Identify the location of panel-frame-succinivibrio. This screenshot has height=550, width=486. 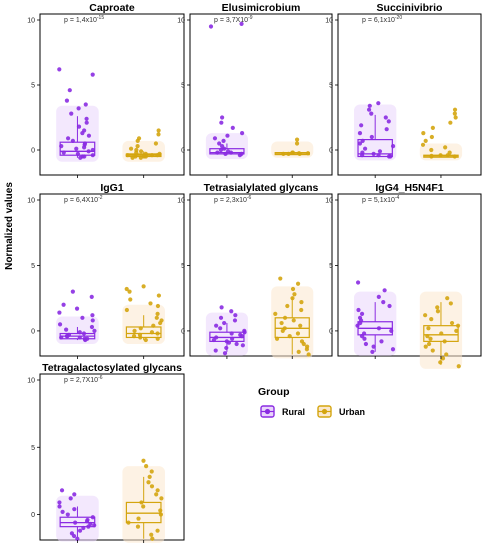
(409, 94).